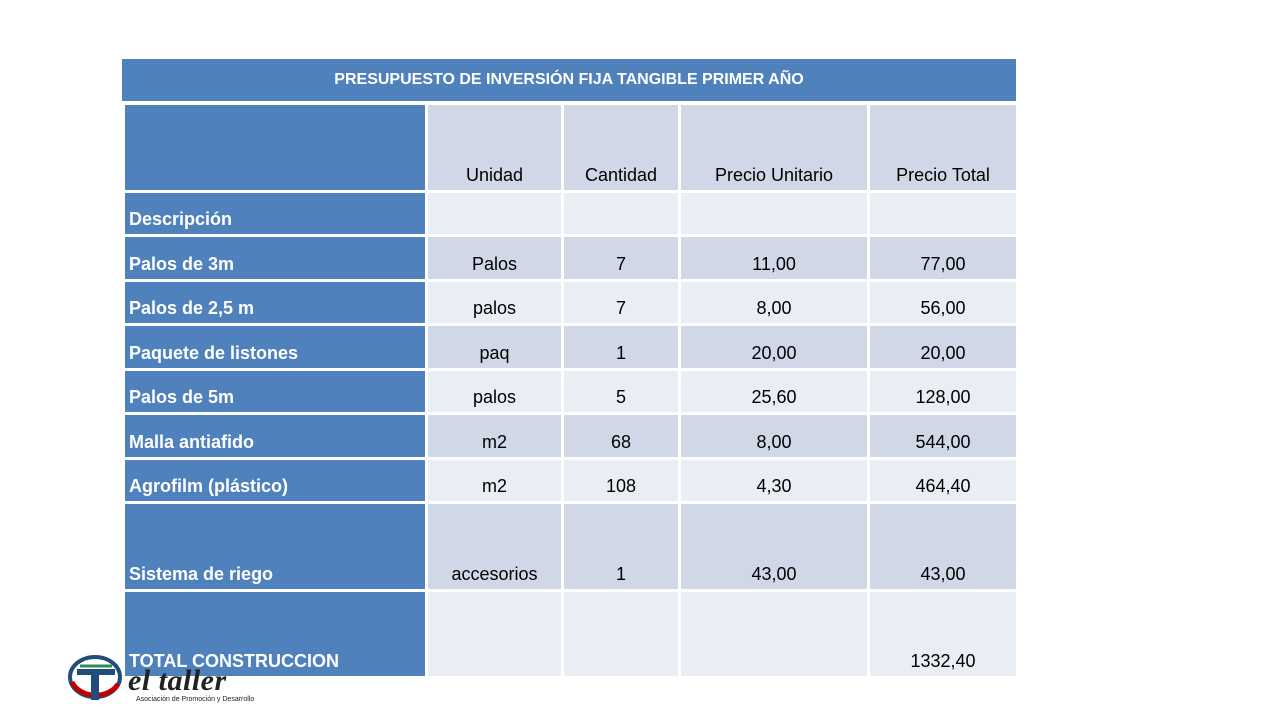  I want to click on row-total-price: 20,00, so click(943, 347).